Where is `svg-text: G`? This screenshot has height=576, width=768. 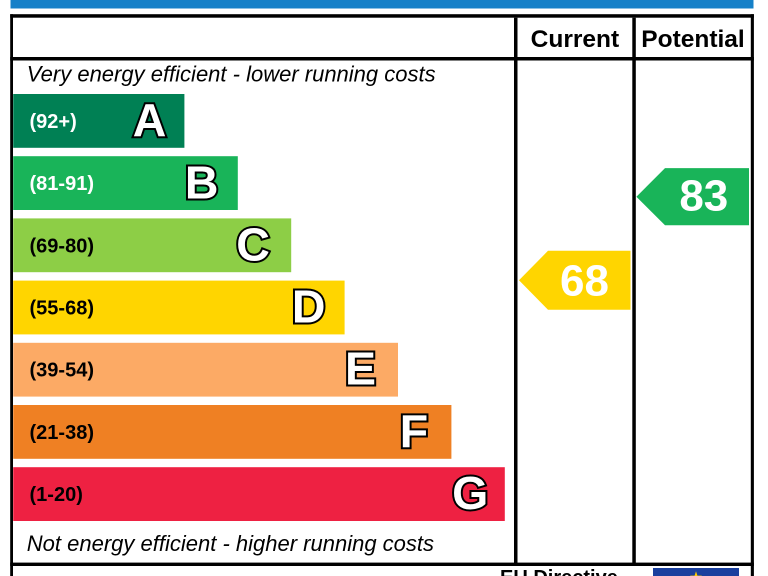 svg-text: G is located at coordinates (470, 493).